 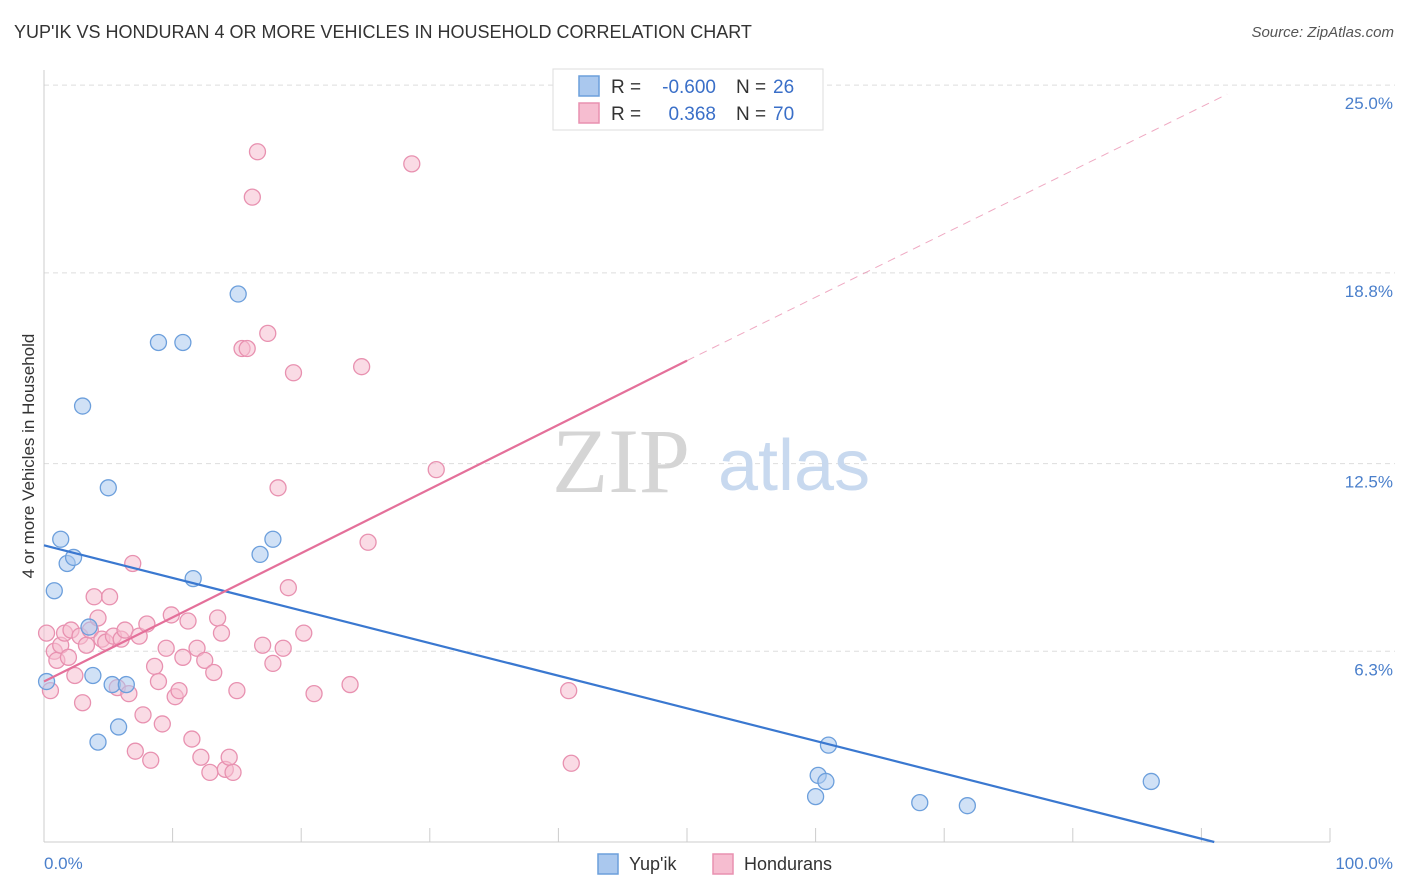 I want to click on legend-n-label-yupik: N =, so click(x=751, y=87).